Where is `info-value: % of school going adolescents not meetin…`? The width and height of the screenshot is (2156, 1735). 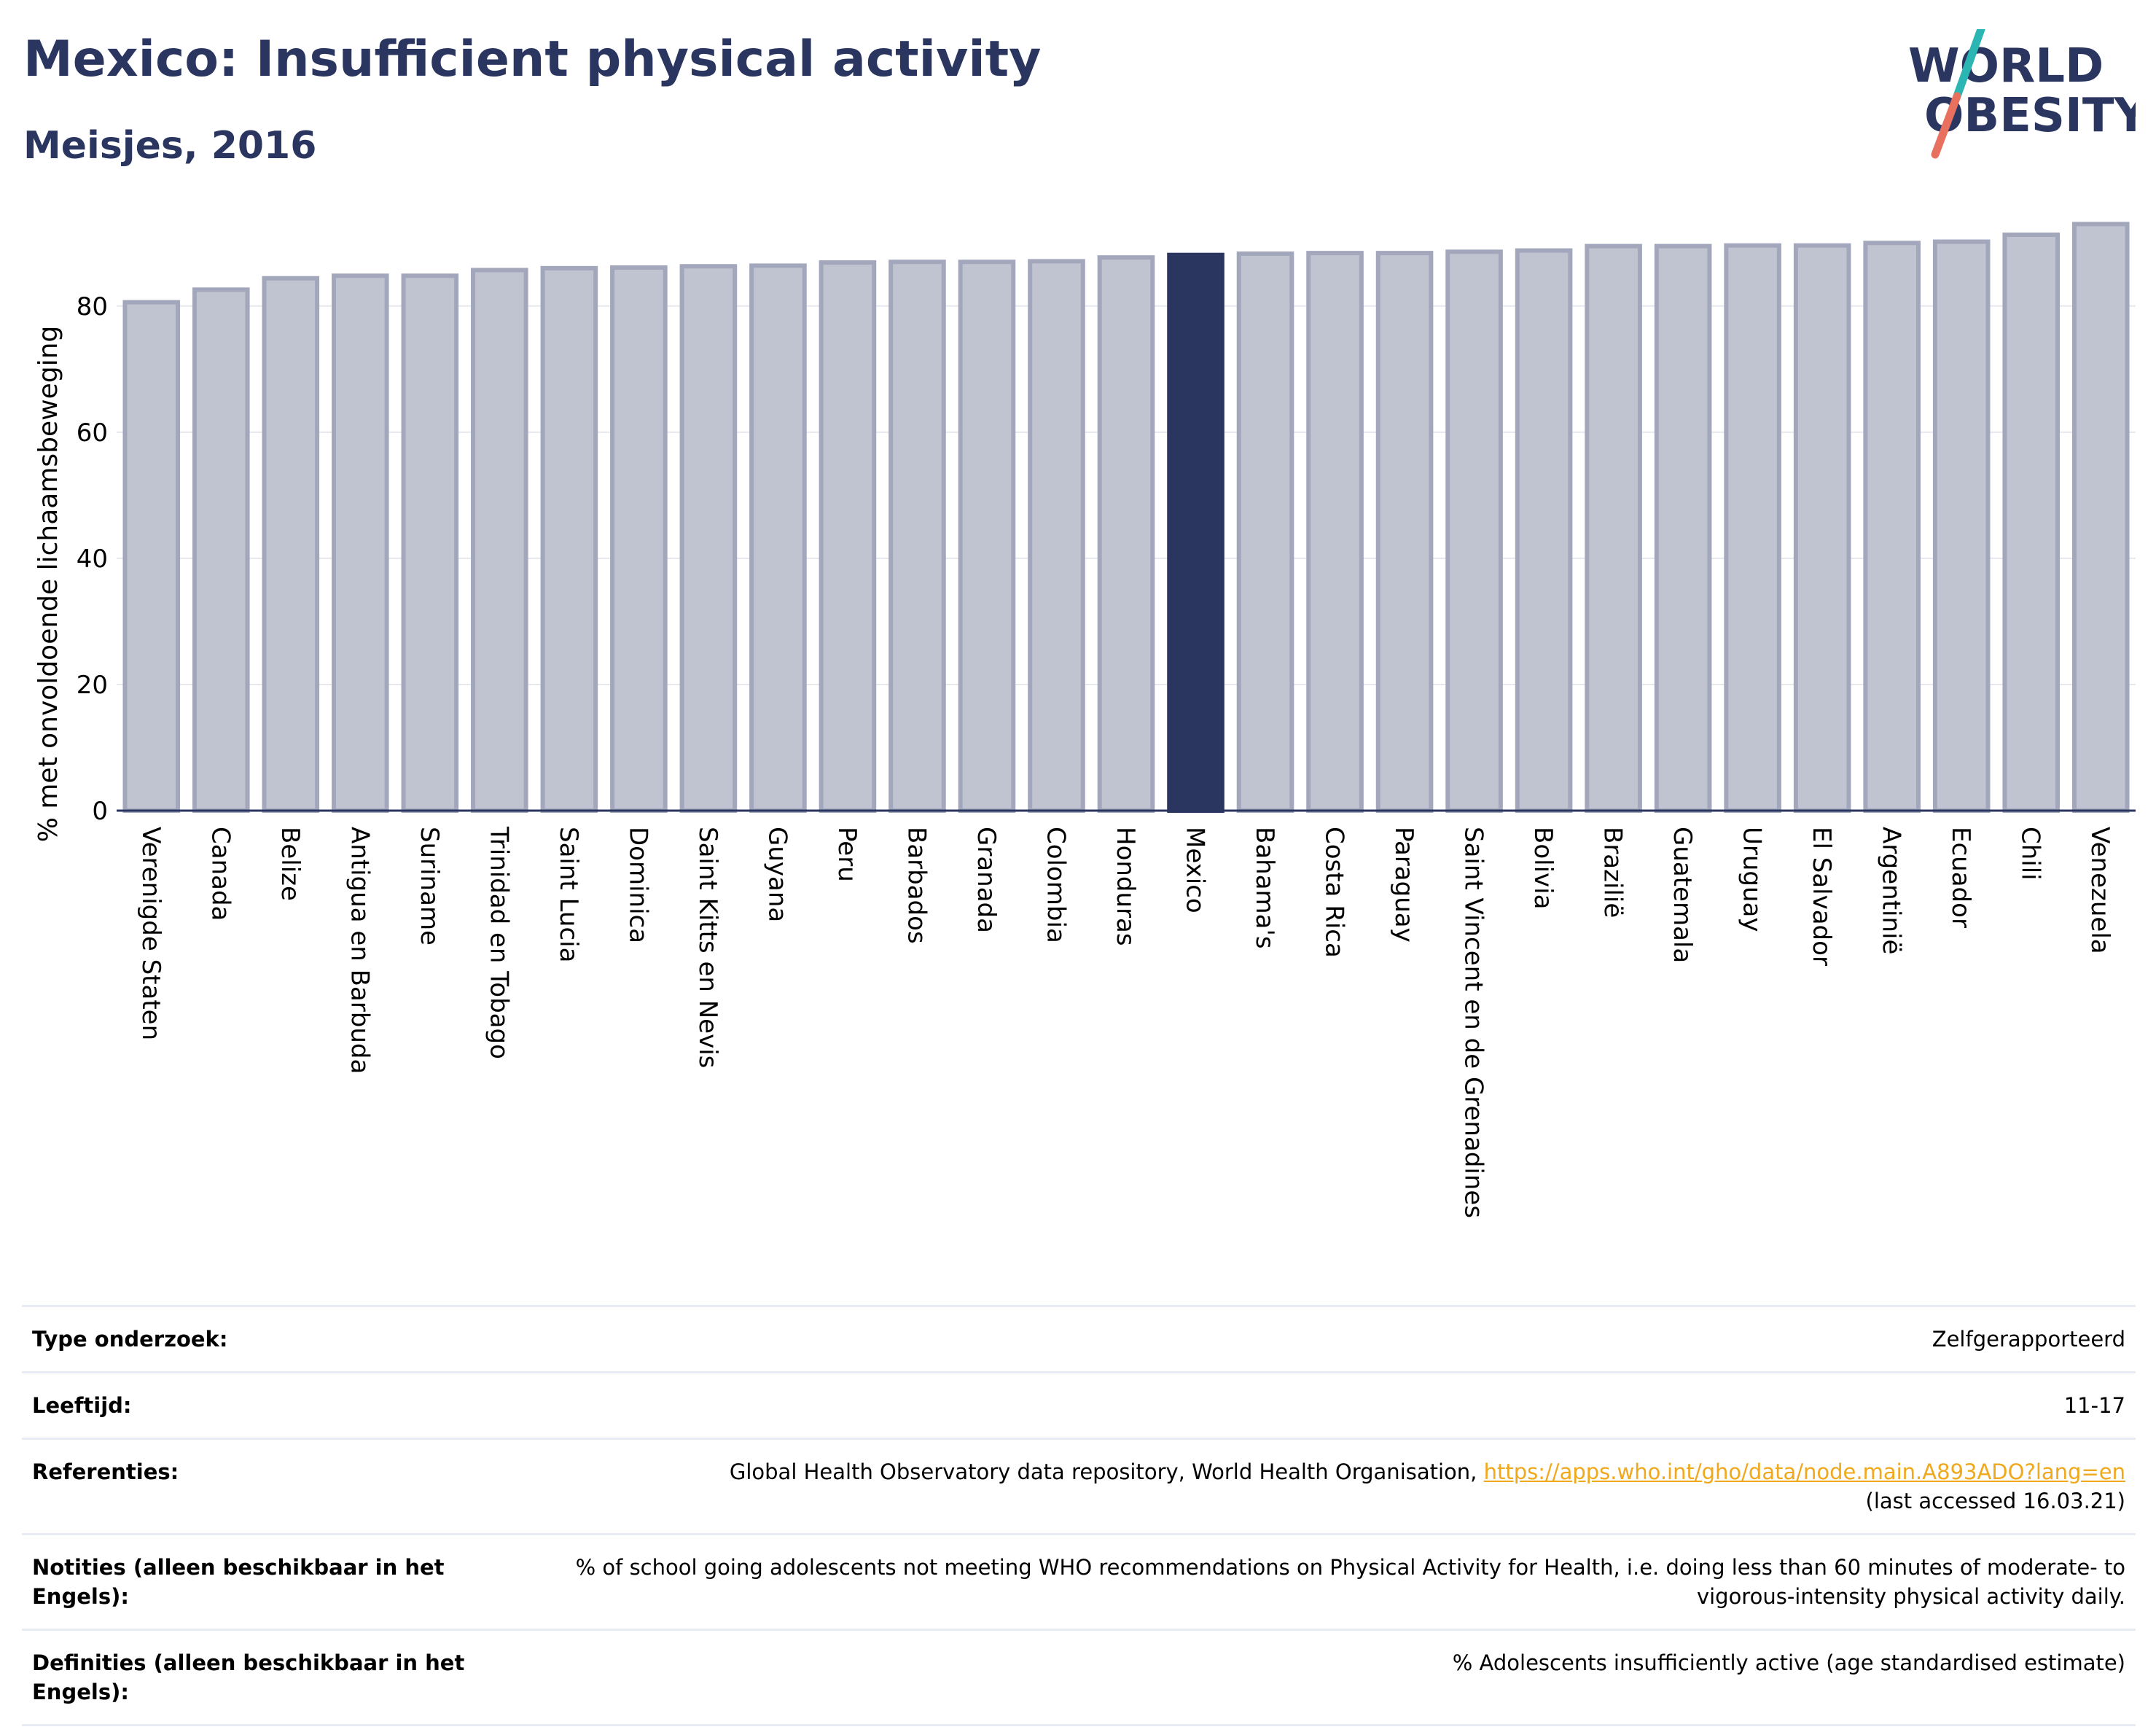 info-value: % of school going adolescents not meetin… is located at coordinates (1350, 1582).